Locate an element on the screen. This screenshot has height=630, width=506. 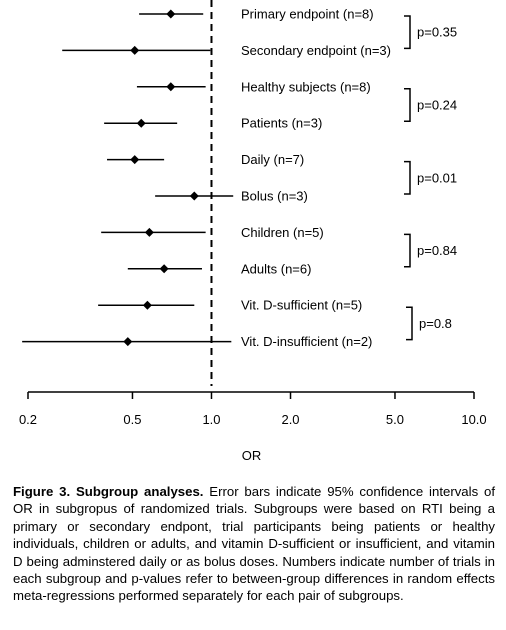
row-label: Patients (n=3) is located at coordinates (281, 123).